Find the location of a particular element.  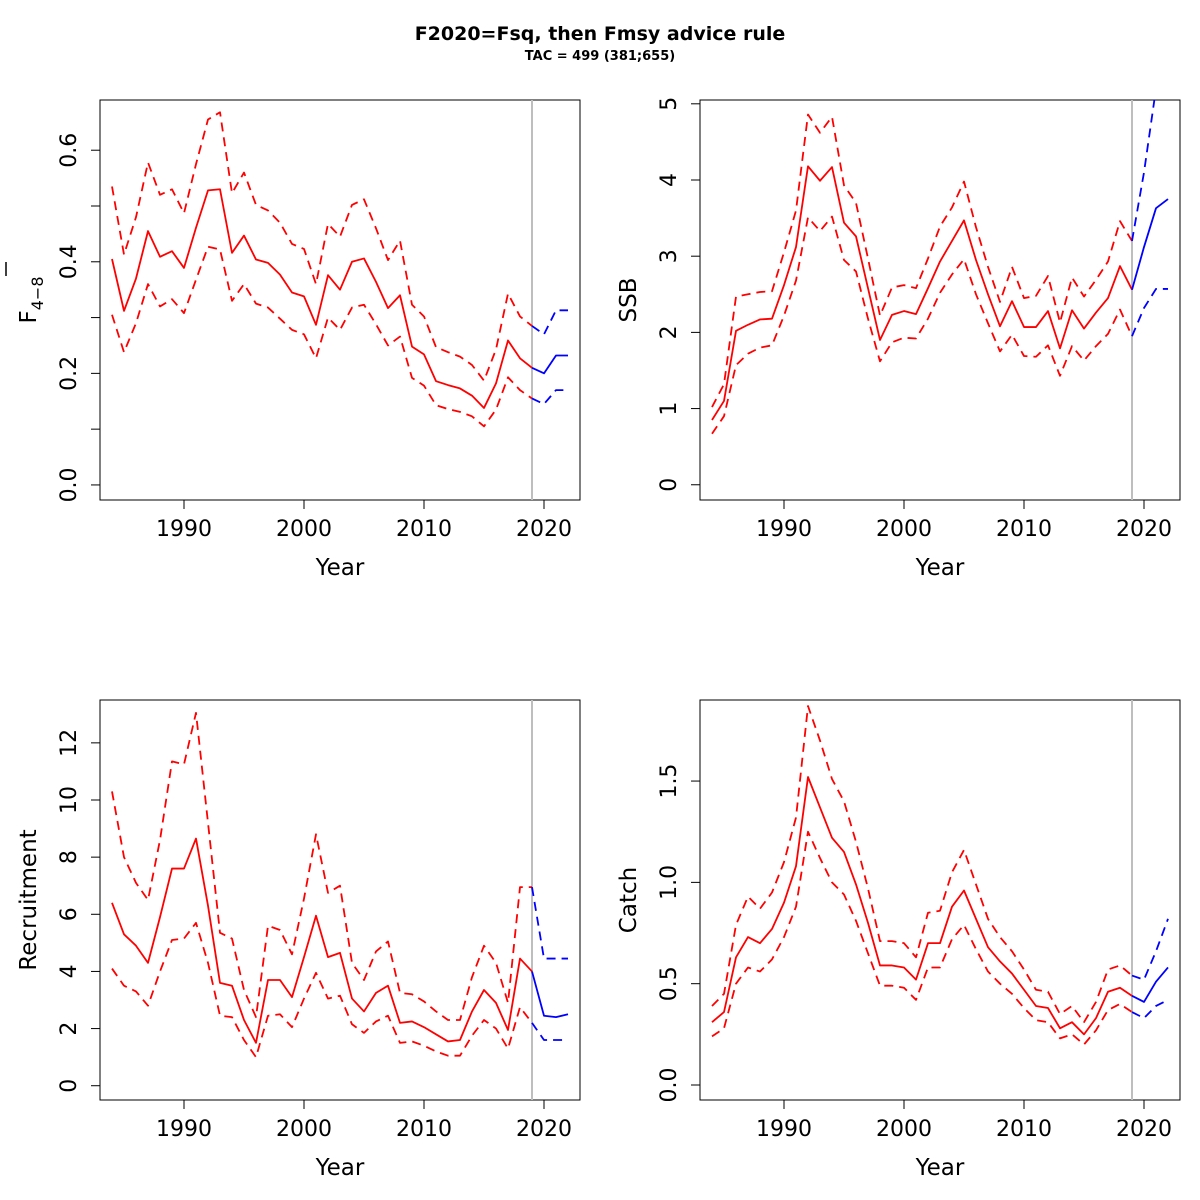

y-tick-label: 5 is located at coordinates (669, 104).